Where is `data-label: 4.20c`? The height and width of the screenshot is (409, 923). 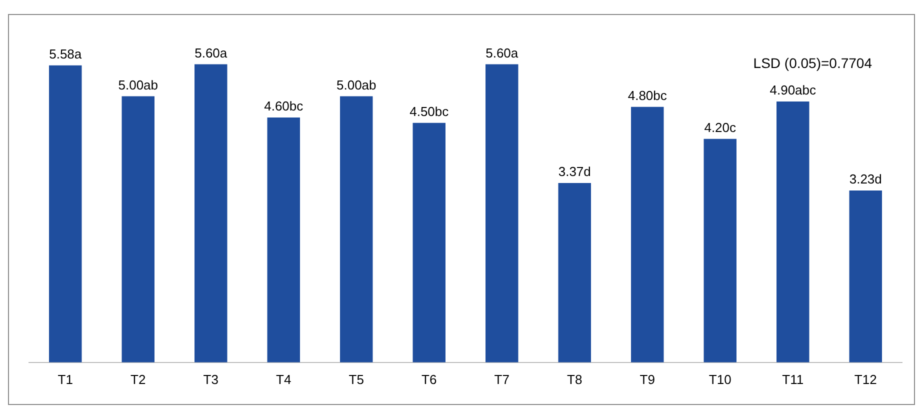 data-label: 4.20c is located at coordinates (720, 127).